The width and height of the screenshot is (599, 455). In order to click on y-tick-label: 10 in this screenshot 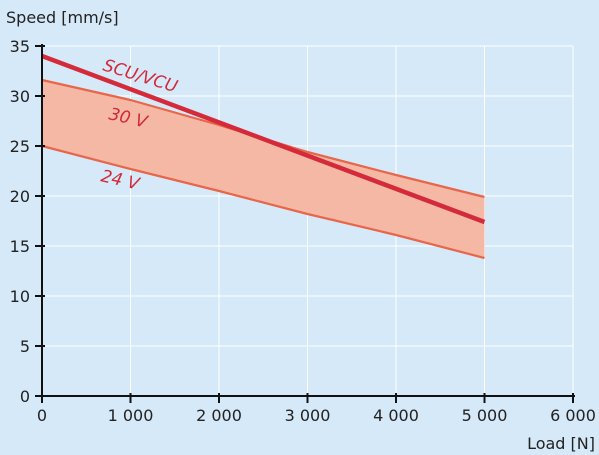, I will do `click(20, 296)`.